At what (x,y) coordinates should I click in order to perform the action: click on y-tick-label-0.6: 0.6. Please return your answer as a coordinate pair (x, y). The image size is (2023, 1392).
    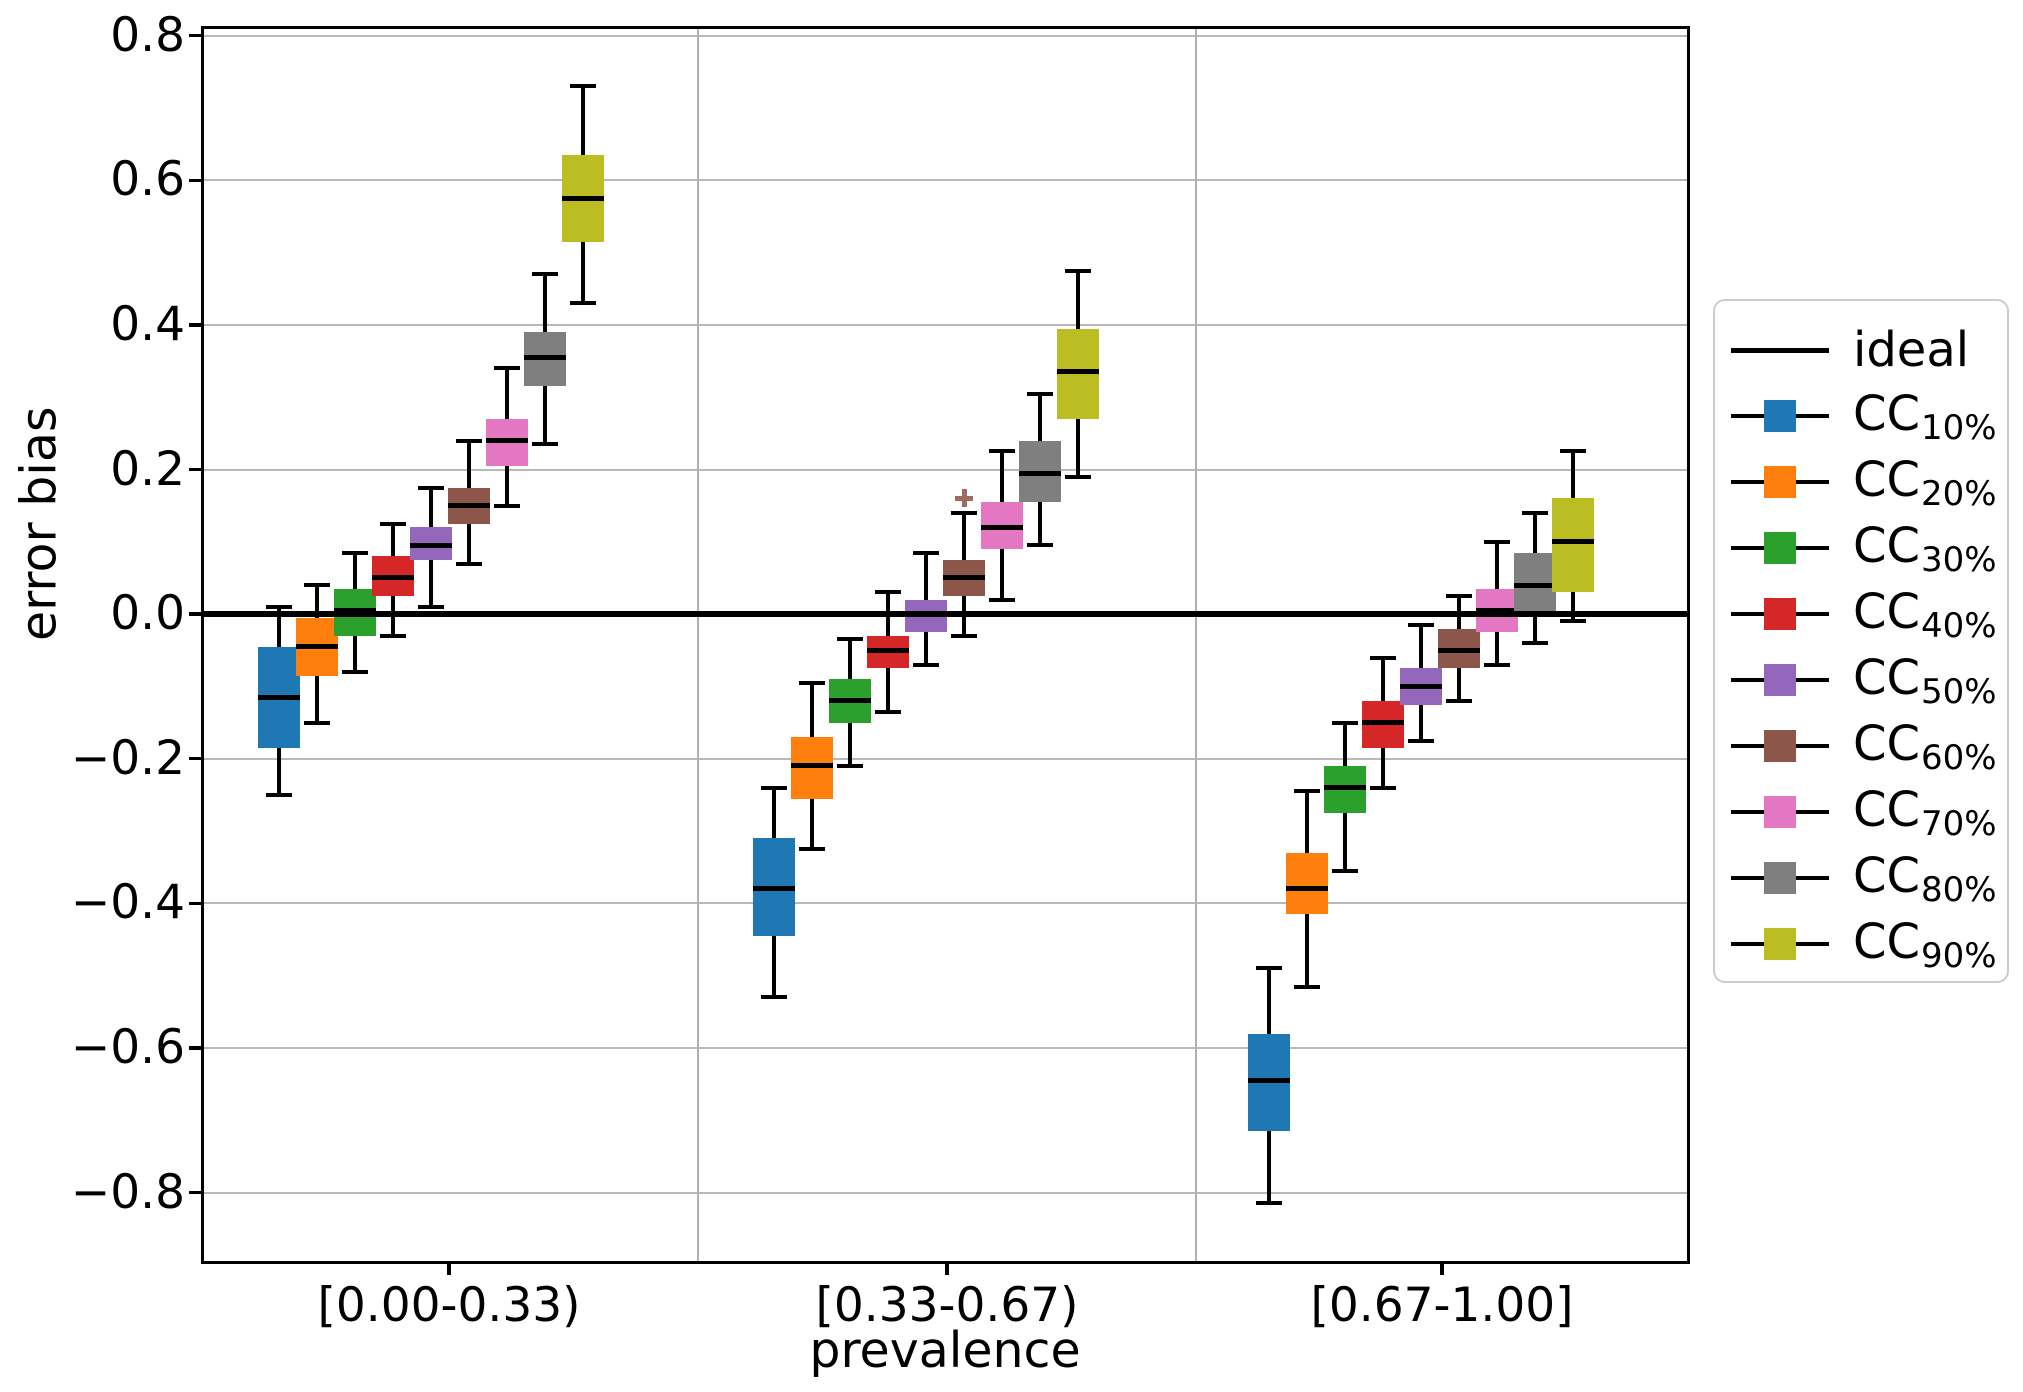
    Looking at the image, I should click on (147, 180).